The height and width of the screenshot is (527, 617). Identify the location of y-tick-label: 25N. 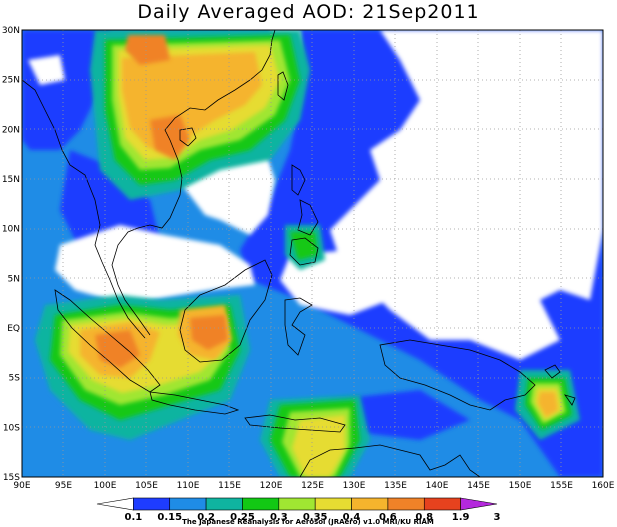
(11, 81).